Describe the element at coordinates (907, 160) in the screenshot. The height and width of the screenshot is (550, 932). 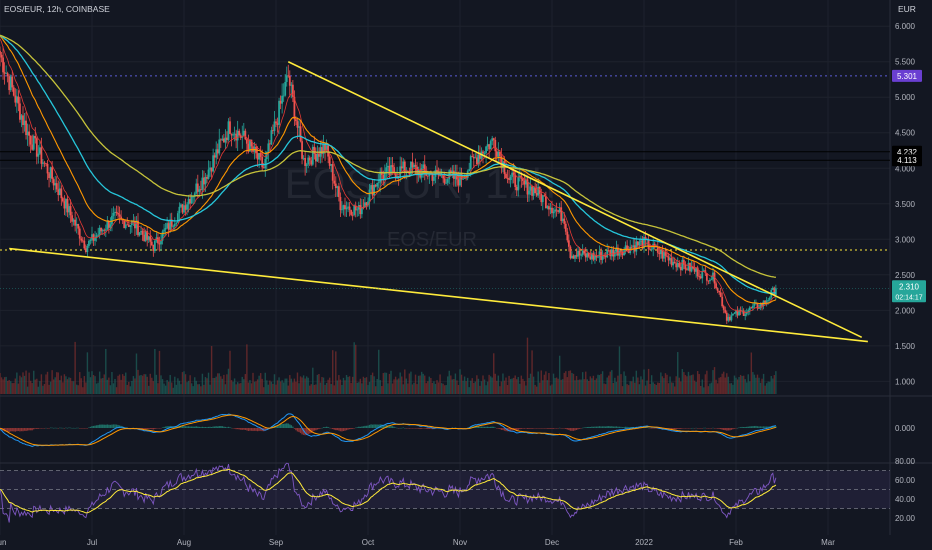
I see `level-price-tag` at that location.